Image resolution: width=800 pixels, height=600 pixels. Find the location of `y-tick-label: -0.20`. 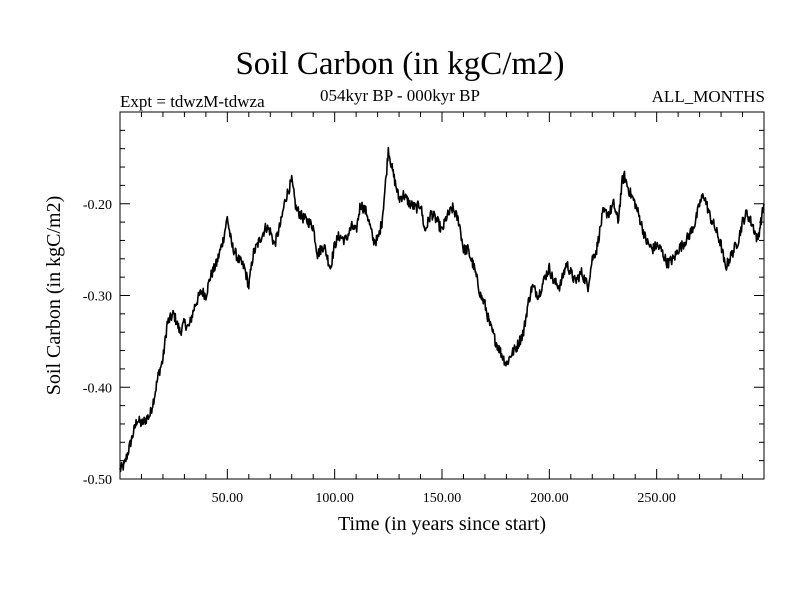

y-tick-label: -0.20 is located at coordinates (97, 205).